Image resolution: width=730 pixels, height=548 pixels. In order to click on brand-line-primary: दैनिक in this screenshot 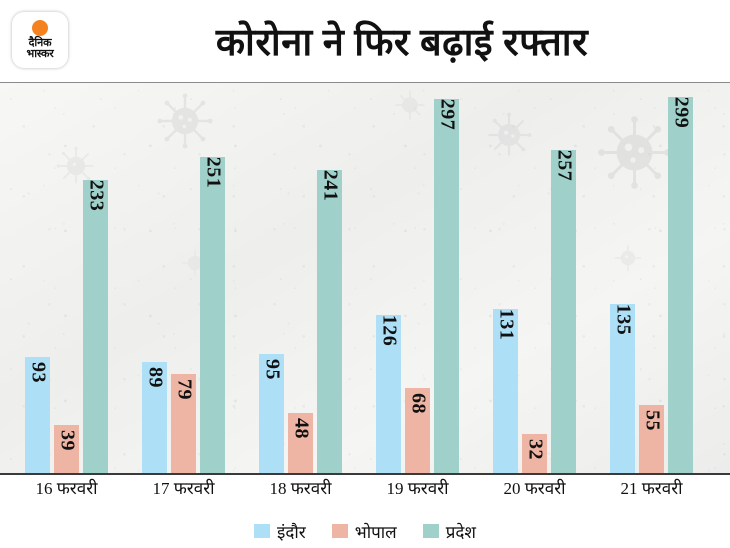, I will do `click(40, 43)`.